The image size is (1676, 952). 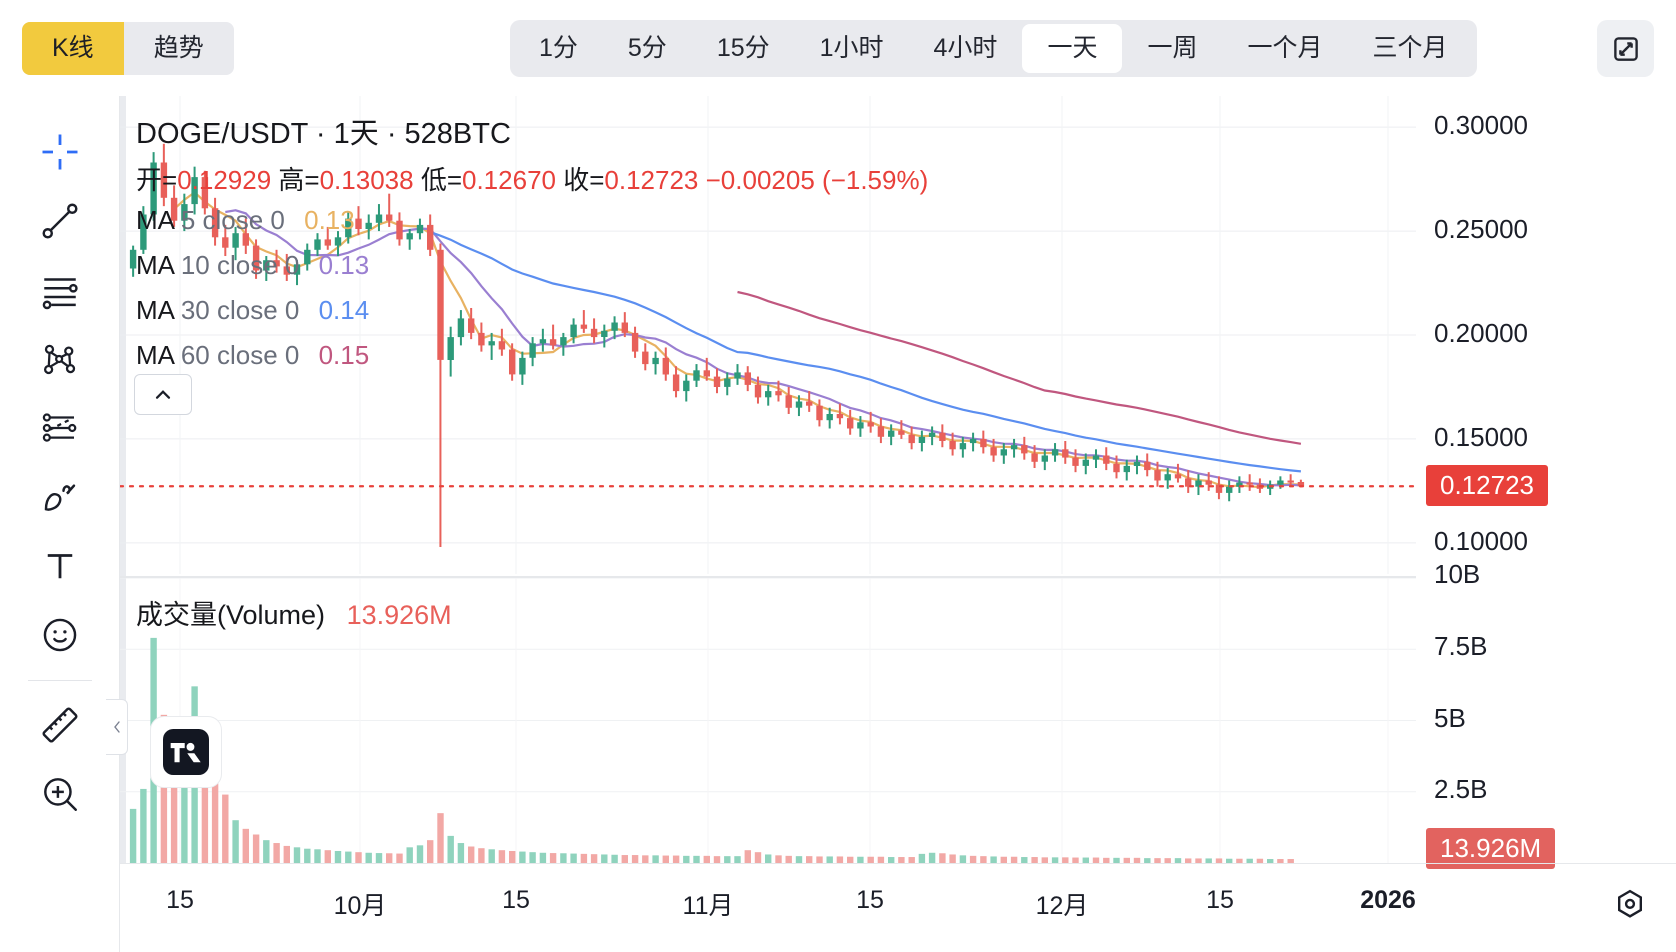 I want to click on volume-tick: 7.5B, so click(x=1461, y=645).